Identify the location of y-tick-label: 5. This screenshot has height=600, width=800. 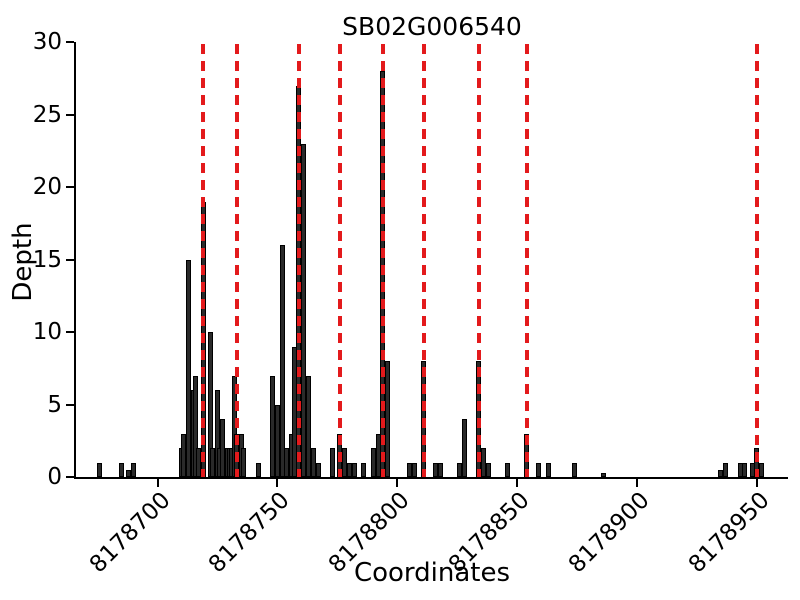
(54, 404).